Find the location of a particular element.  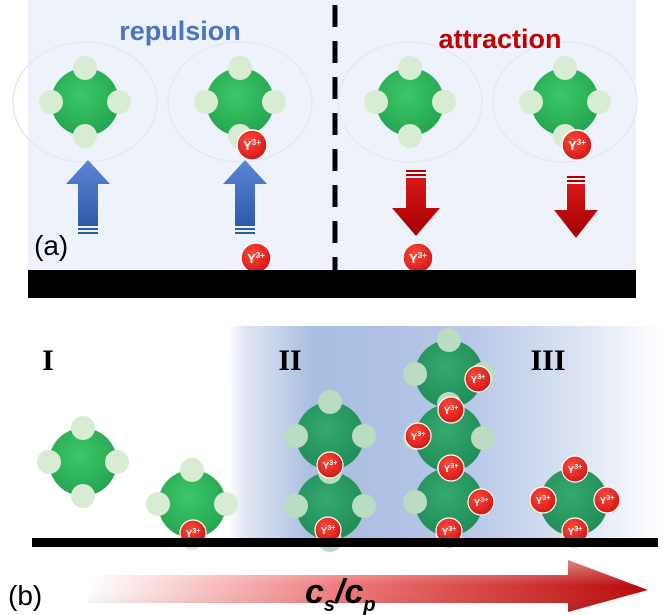

region-label-2: II is located at coordinates (289, 360).